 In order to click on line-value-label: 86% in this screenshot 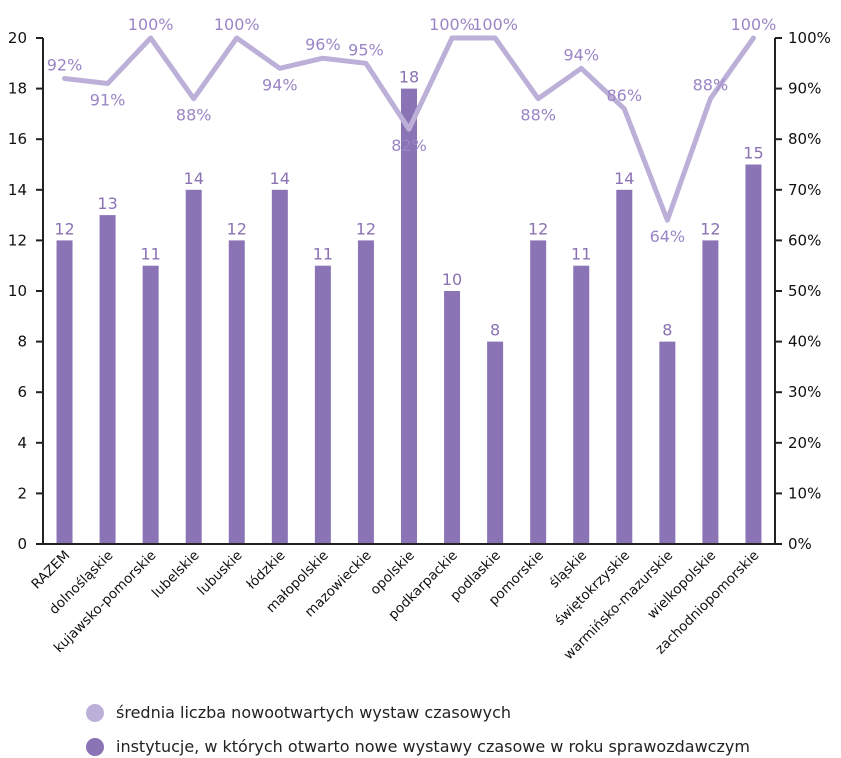, I will do `click(625, 95)`.